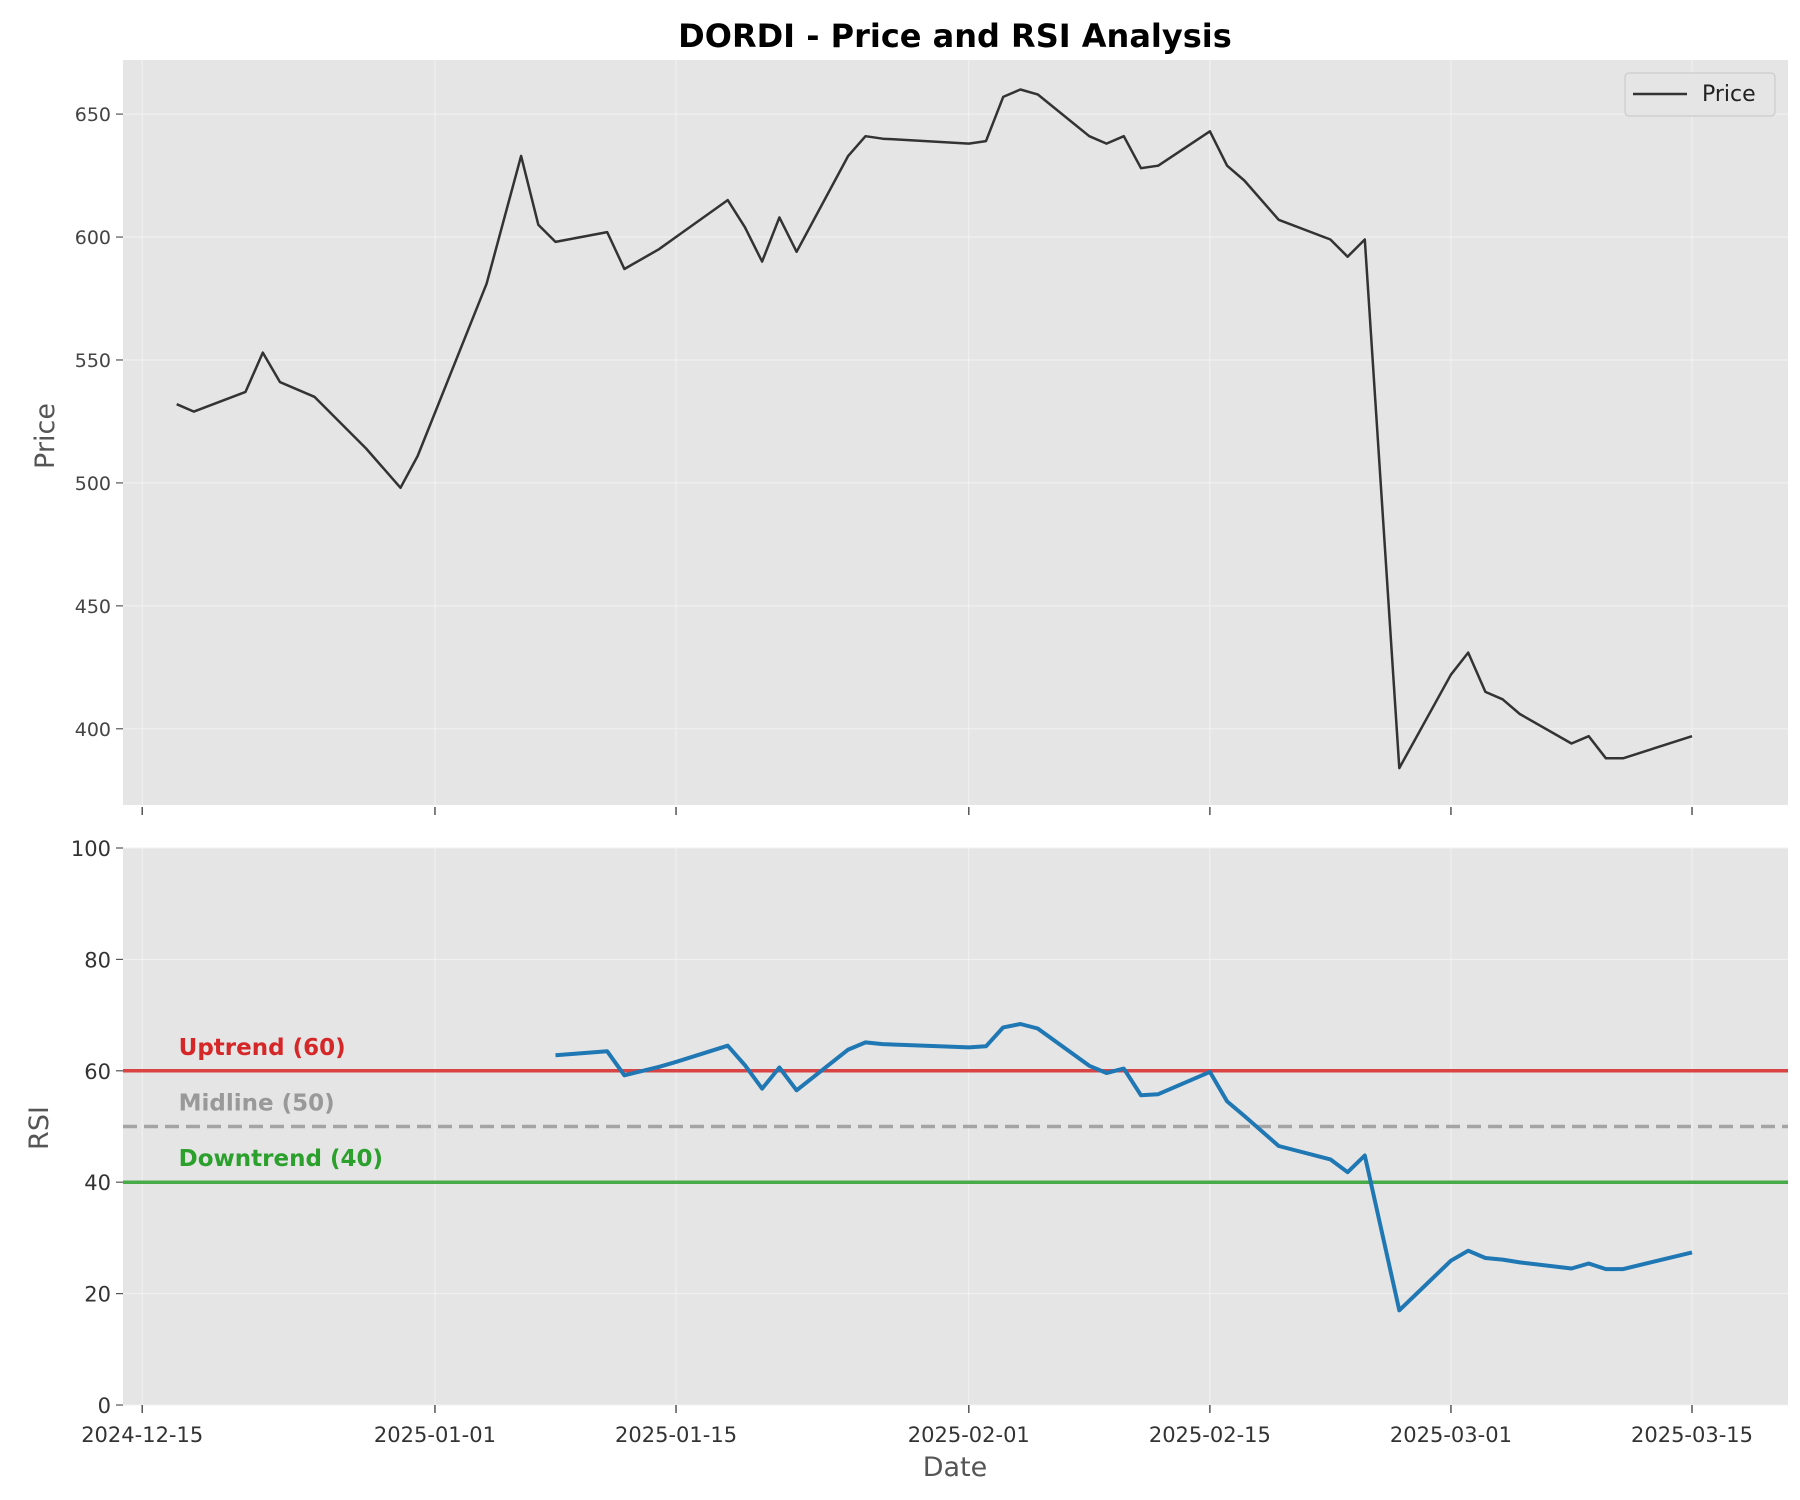 Image resolution: width=1800 pixels, height=1500 pixels. Describe the element at coordinates (97, 960) in the screenshot. I see `rsi-y-tick-label: 80` at that location.